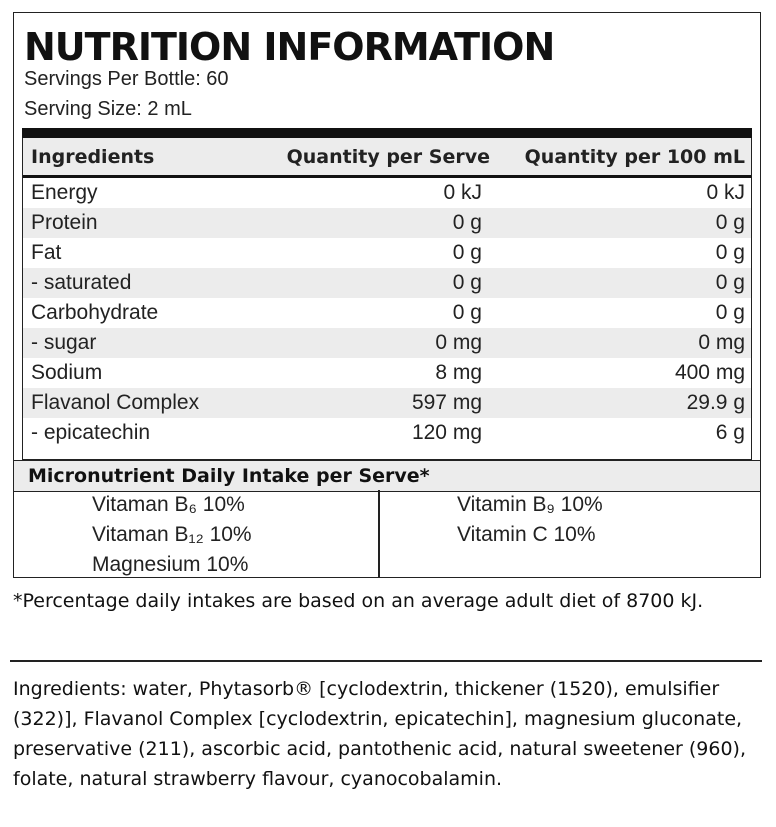 Image resolution: width=776 pixels, height=827 pixels. I want to click on panel-title: NUTRITION INFORMATION, so click(289, 47).